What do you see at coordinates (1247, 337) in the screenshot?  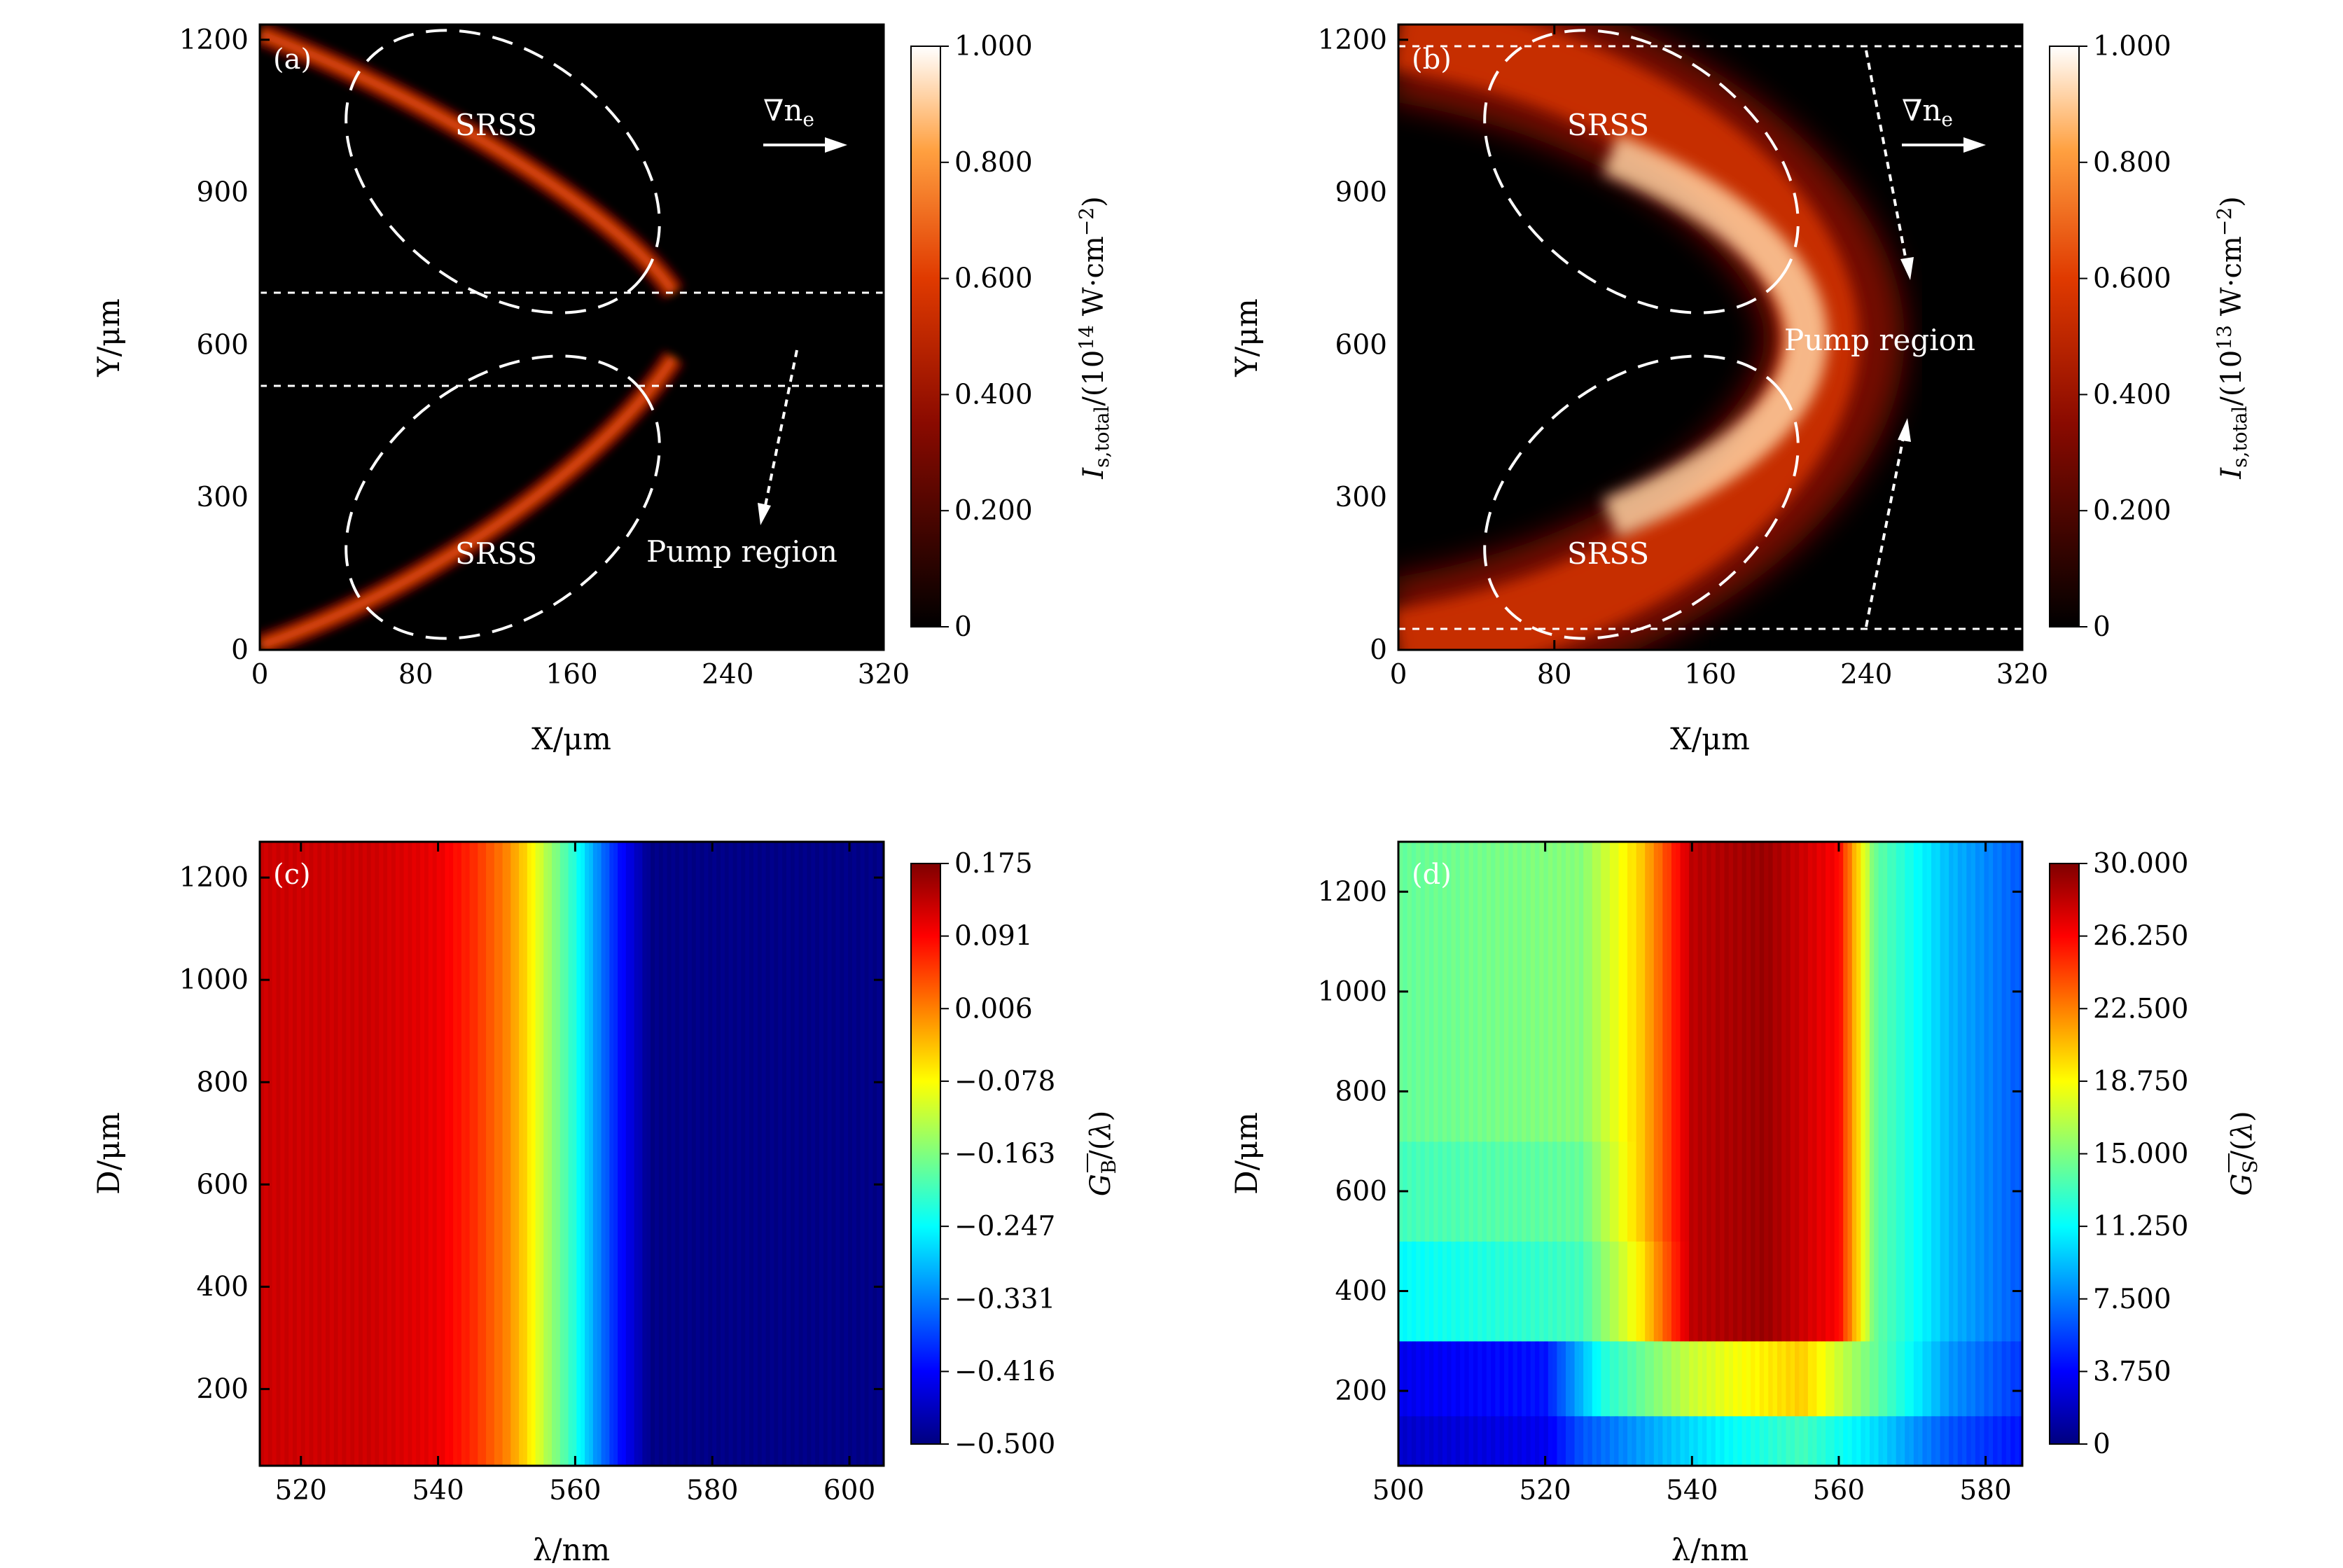 I see `panel-b-y-label: Y/μm` at bounding box center [1247, 337].